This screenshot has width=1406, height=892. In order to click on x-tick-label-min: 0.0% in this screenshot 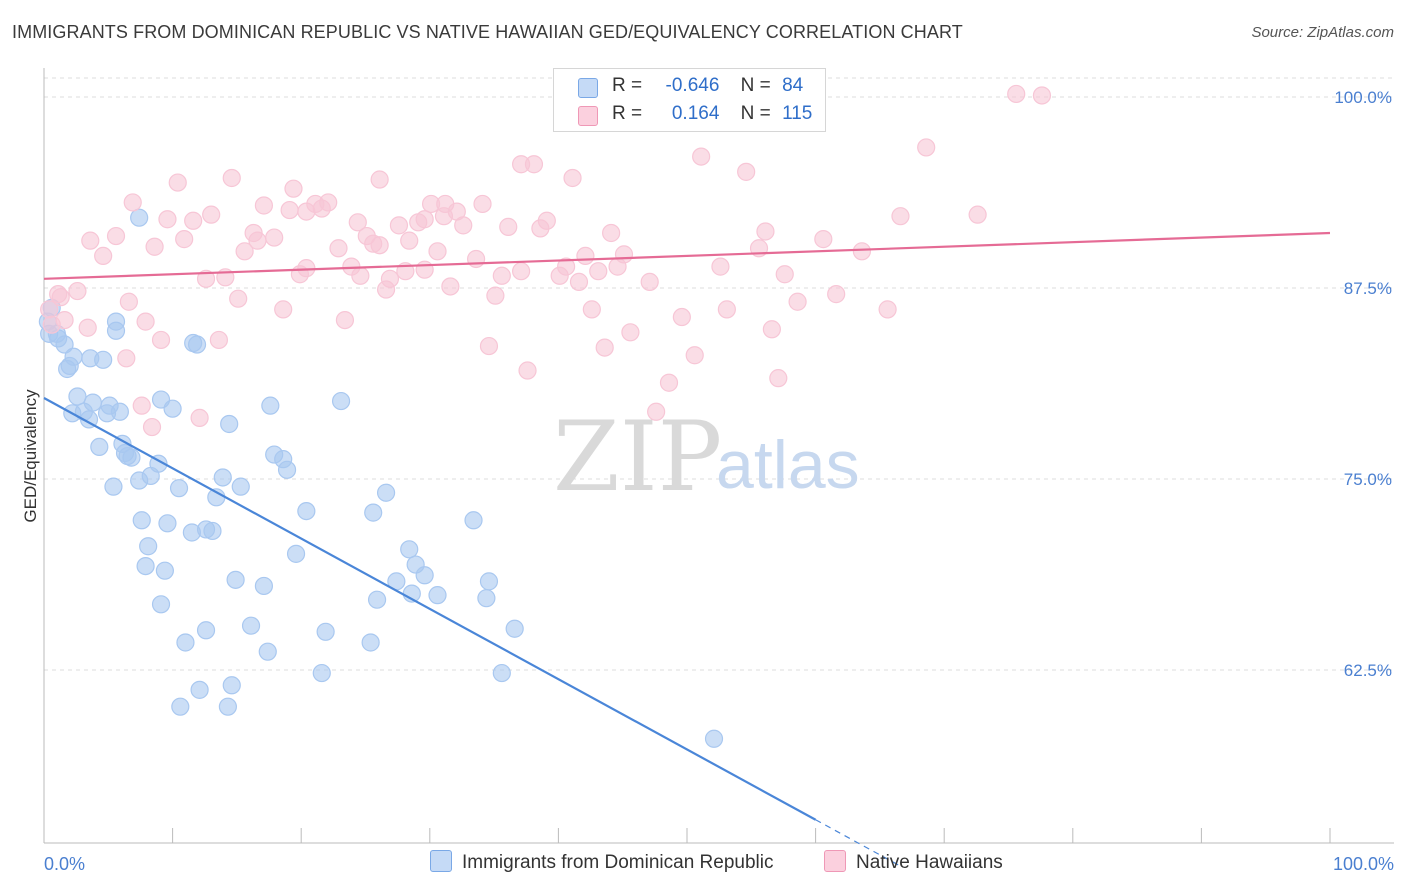, I will do `click(64, 864)`.